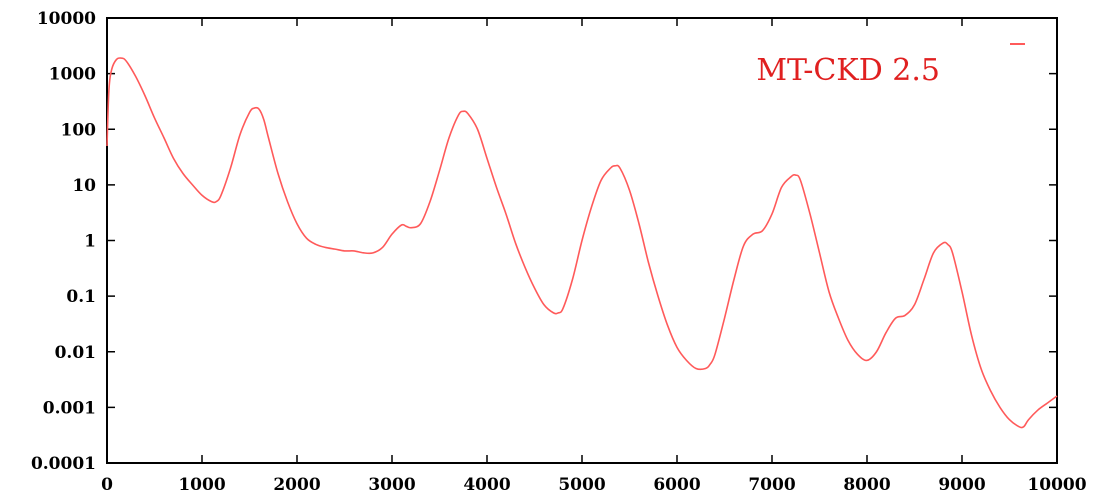  What do you see at coordinates (201, 485) in the screenshot?
I see `x-tick-label: 1000` at bounding box center [201, 485].